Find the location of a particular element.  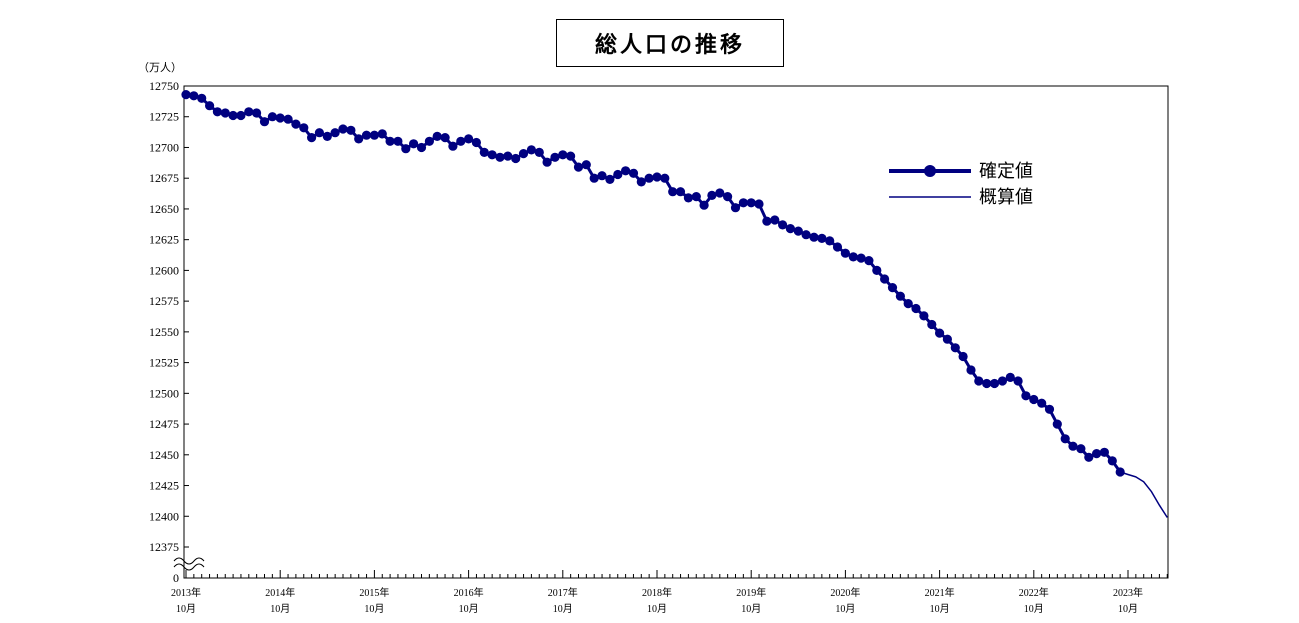

x-tick-year-label: 2020年 is located at coordinates (845, 592).